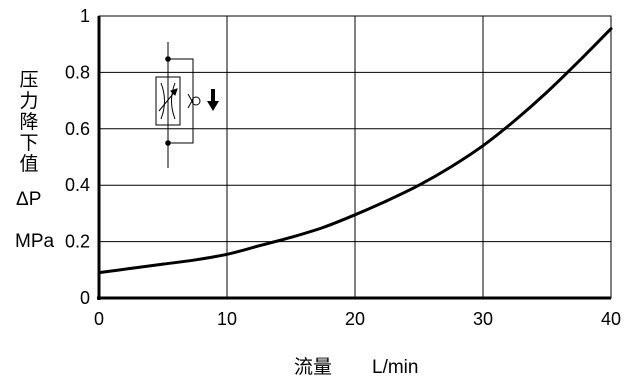 The width and height of the screenshot is (625, 383). What do you see at coordinates (395, 367) in the screenshot?
I see `x-axis-unit: L/min` at bounding box center [395, 367].